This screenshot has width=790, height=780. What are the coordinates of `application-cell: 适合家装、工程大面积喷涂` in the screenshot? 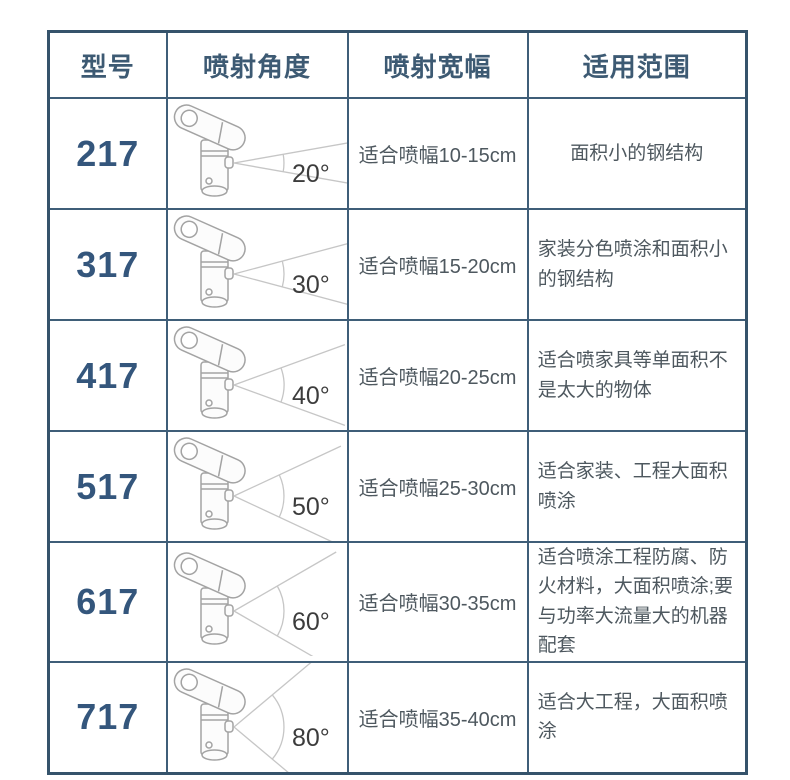 It's located at (637, 486).